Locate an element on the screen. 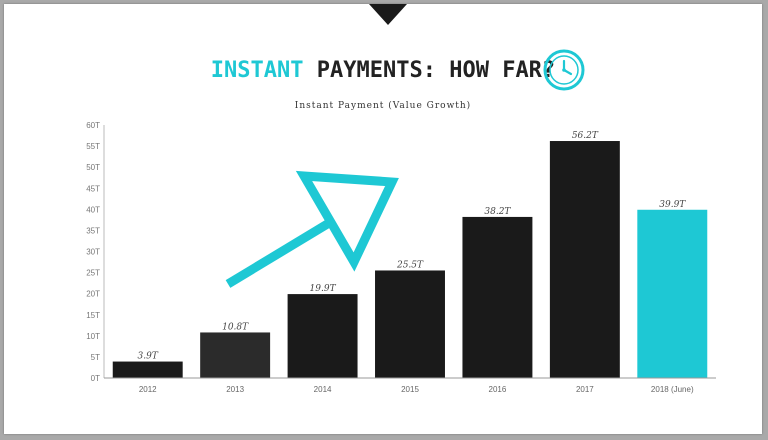 This screenshot has width=768, height=440. x-tick-label: 2012 is located at coordinates (148, 389).